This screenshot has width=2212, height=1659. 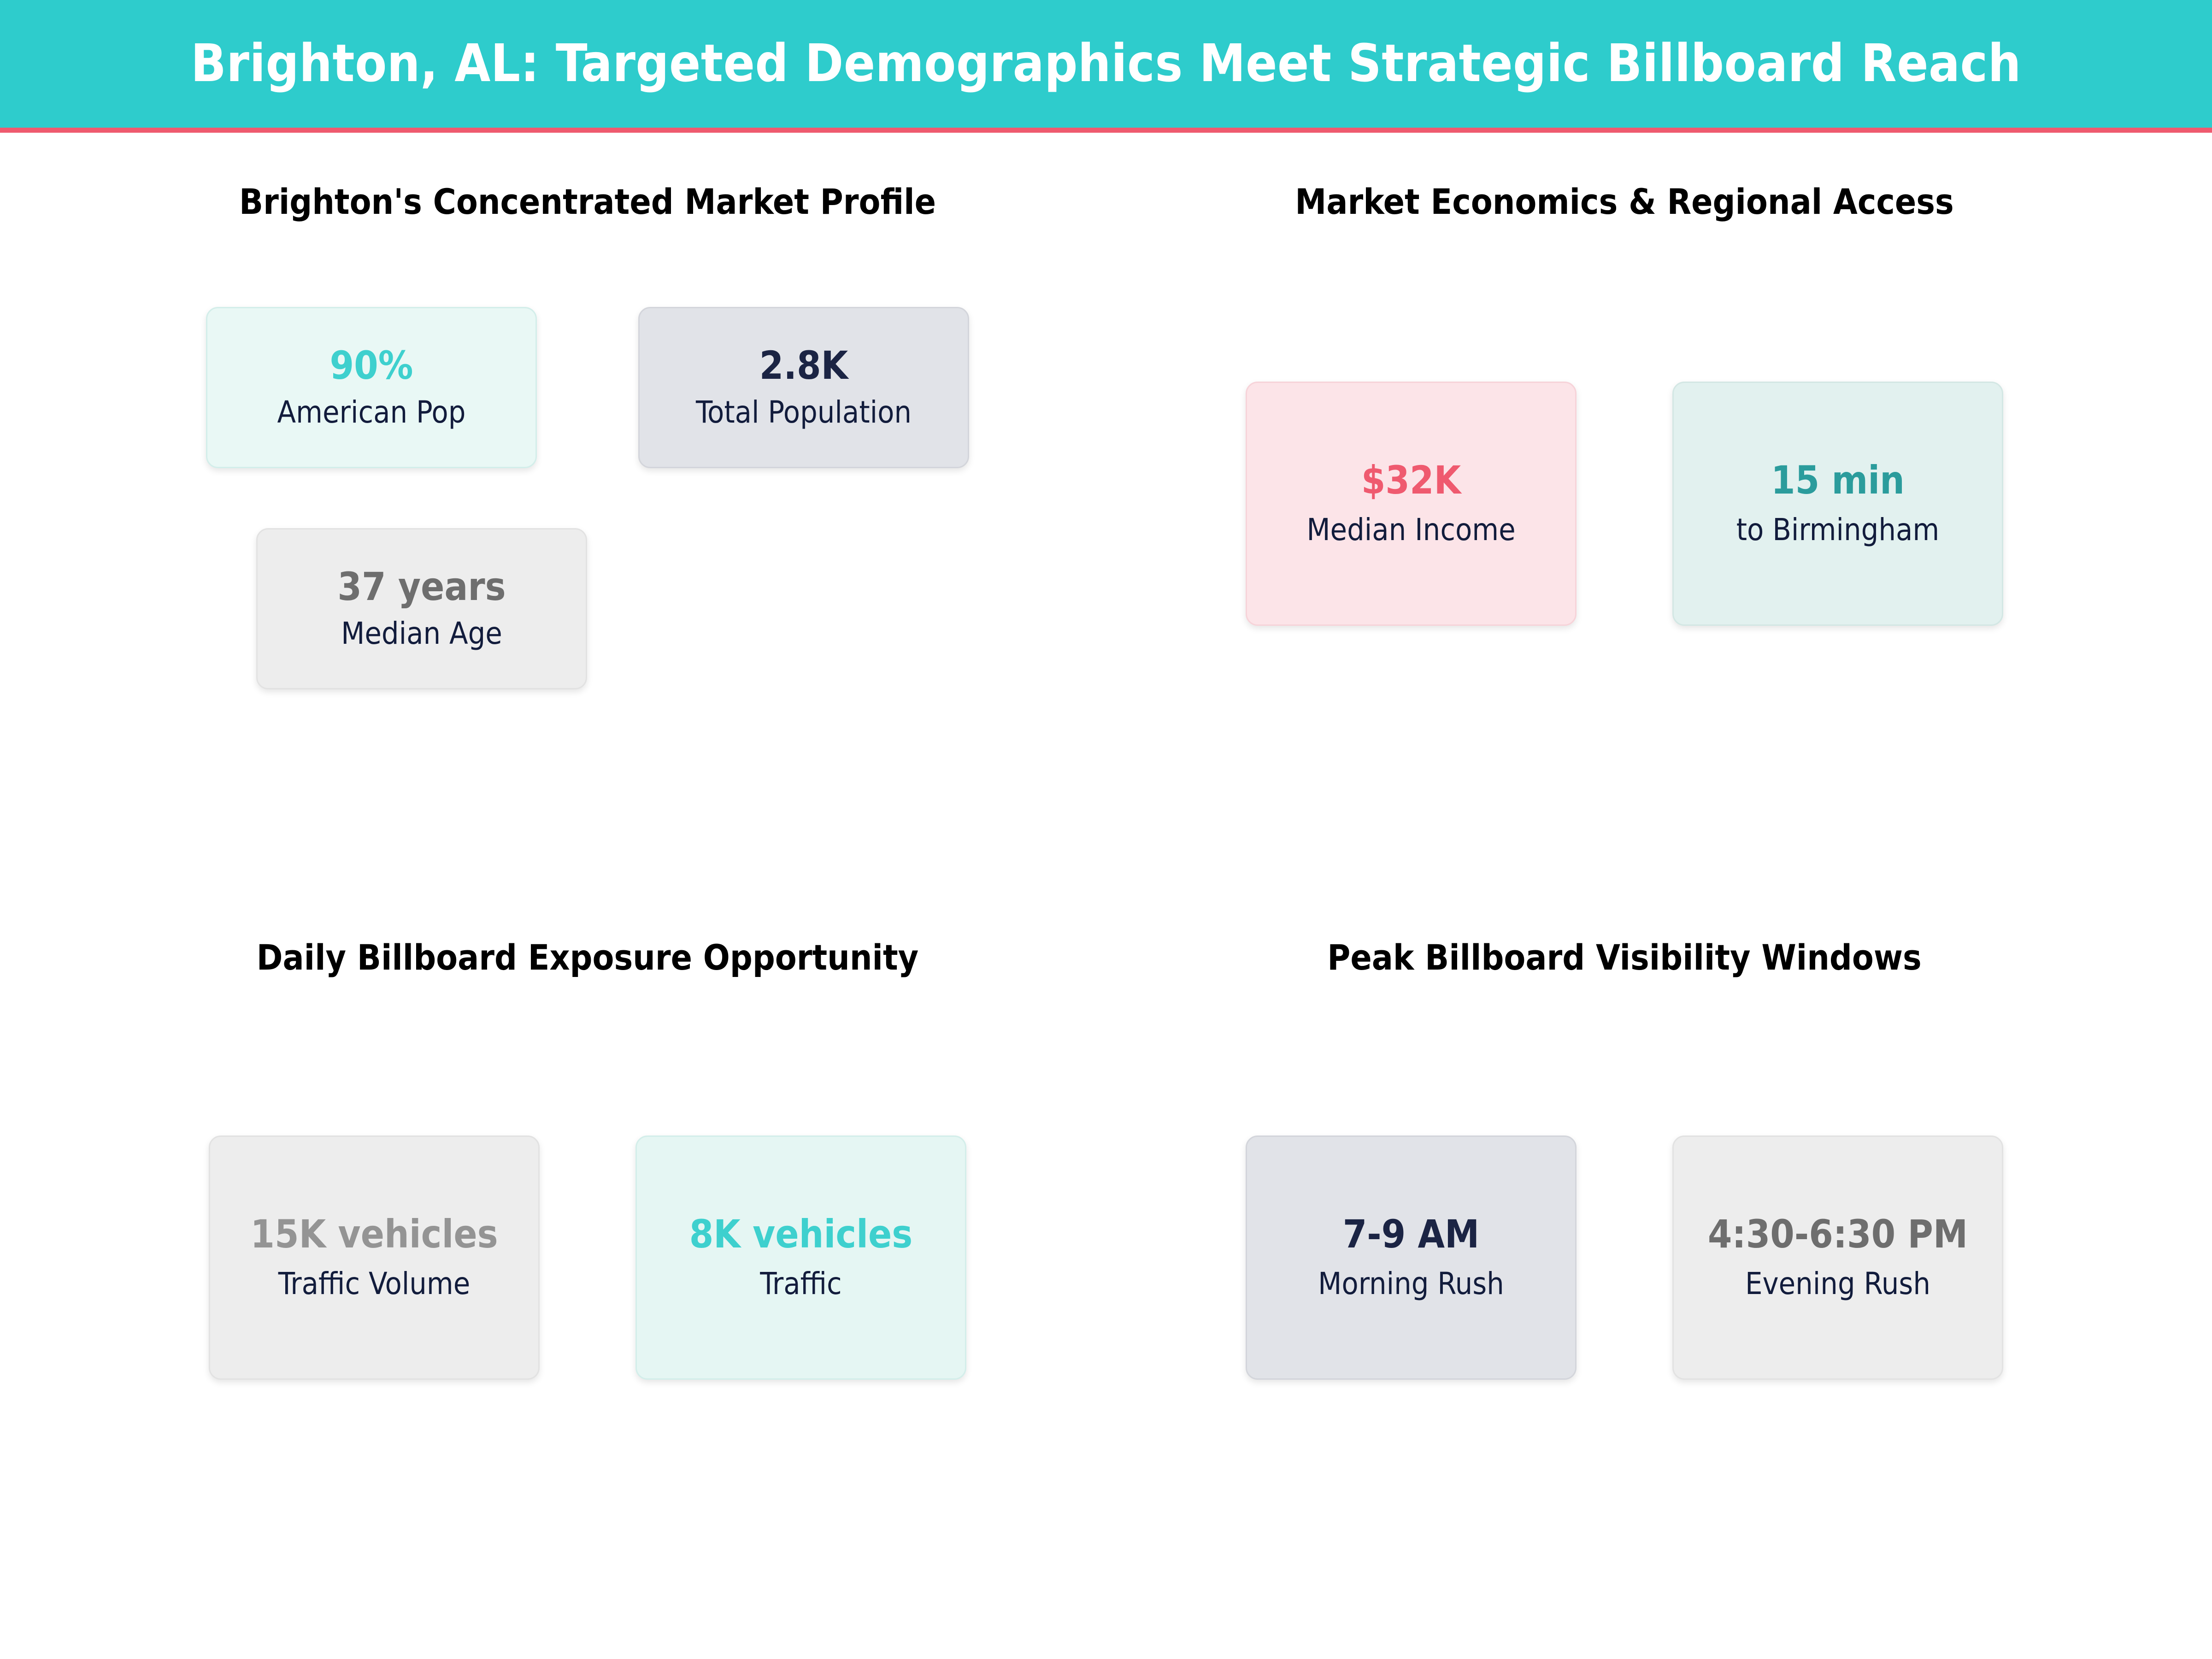 What do you see at coordinates (1838, 530) in the screenshot?
I see `stat-label: to Birmingham` at bounding box center [1838, 530].